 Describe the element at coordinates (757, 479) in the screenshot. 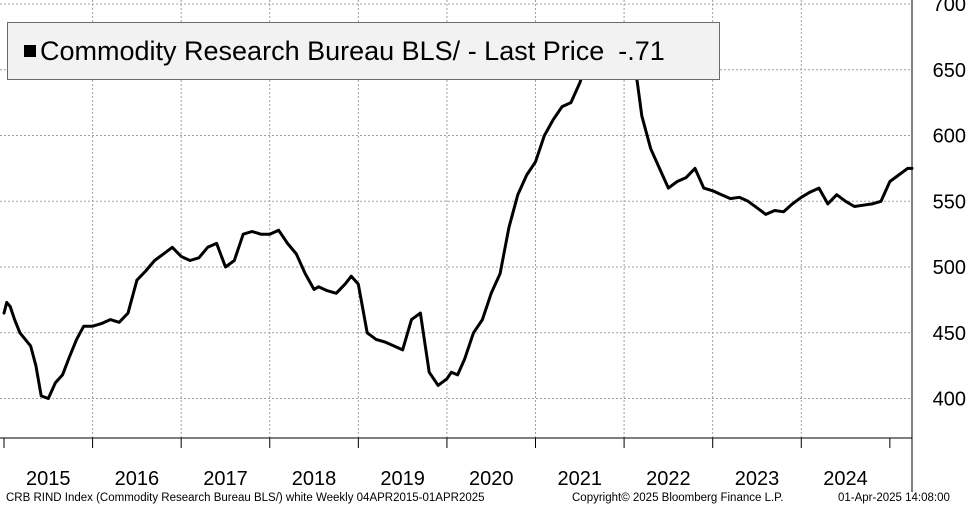

I see `x-tick-label: 2023` at that location.